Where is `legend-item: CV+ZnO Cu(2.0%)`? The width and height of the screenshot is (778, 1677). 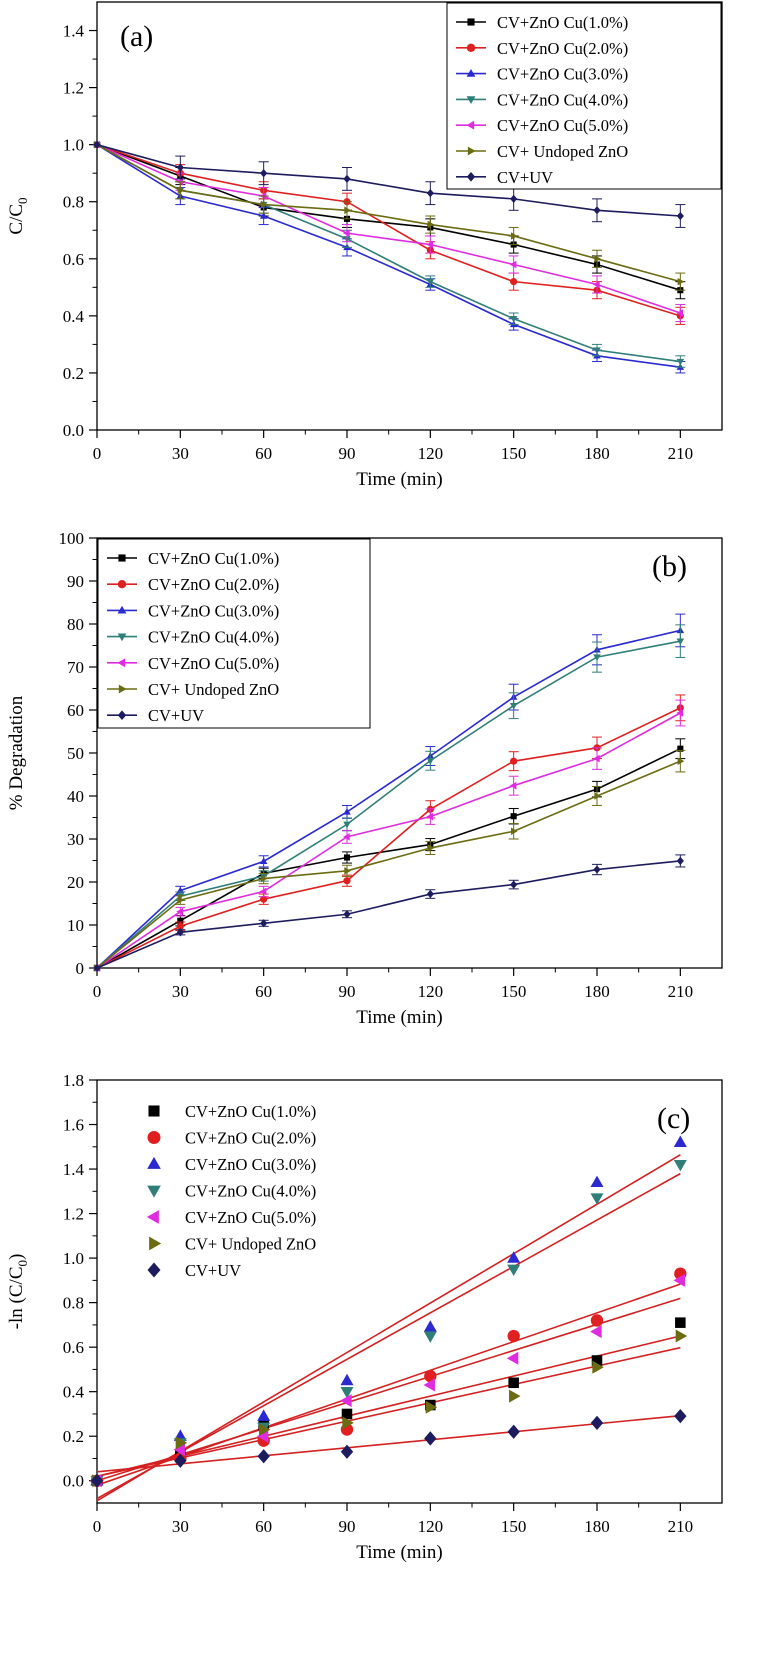
legend-item: CV+ZnO Cu(2.0%) is located at coordinates (193, 584).